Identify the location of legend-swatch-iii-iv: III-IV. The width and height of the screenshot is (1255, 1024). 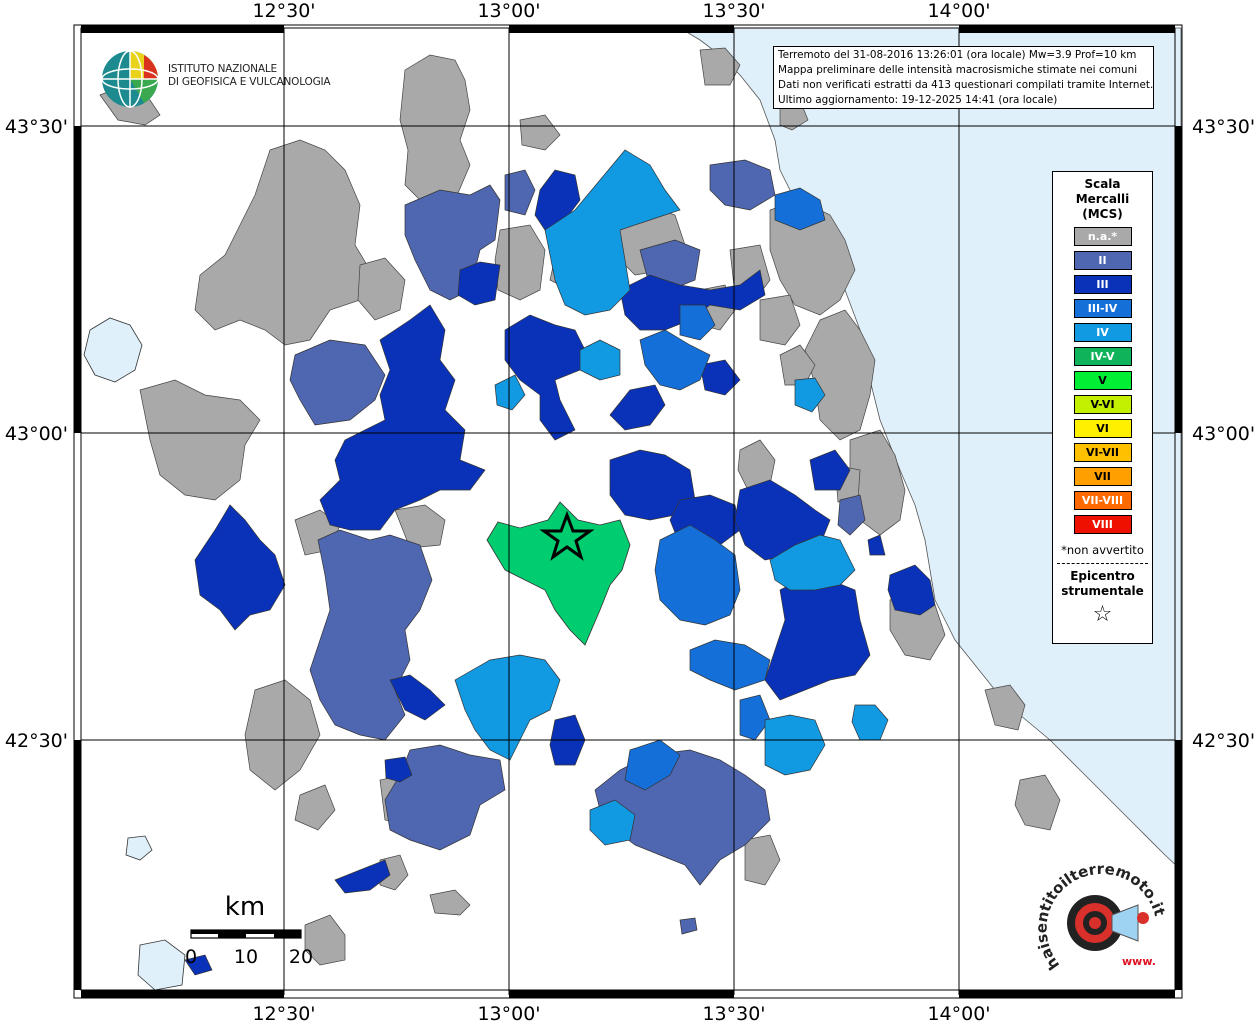
(1102, 308).